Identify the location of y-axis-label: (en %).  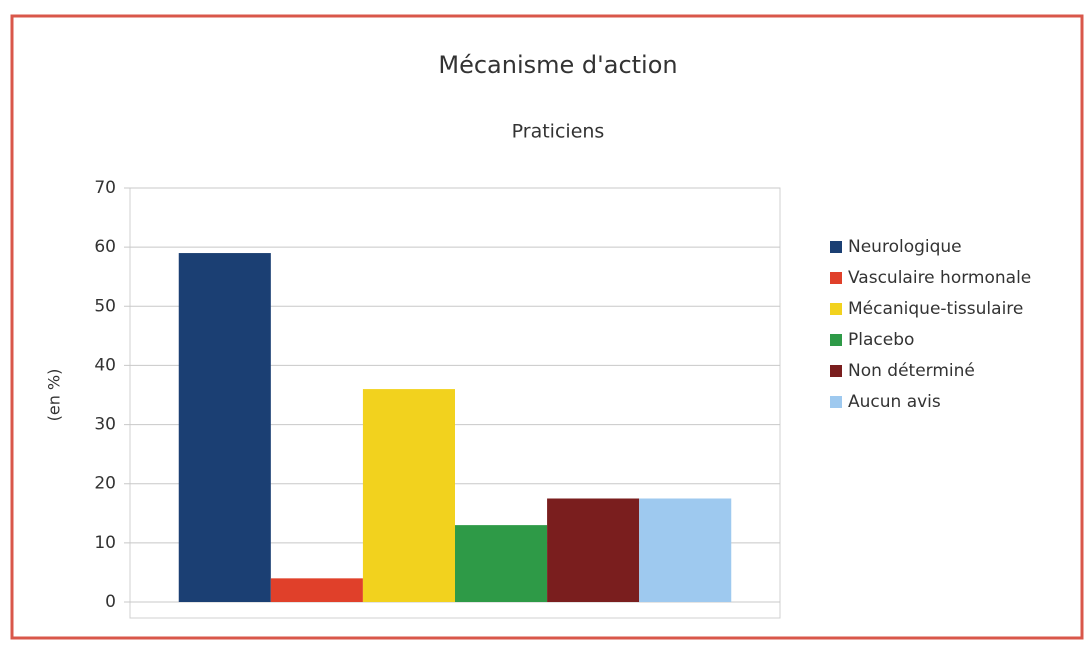
(54, 395).